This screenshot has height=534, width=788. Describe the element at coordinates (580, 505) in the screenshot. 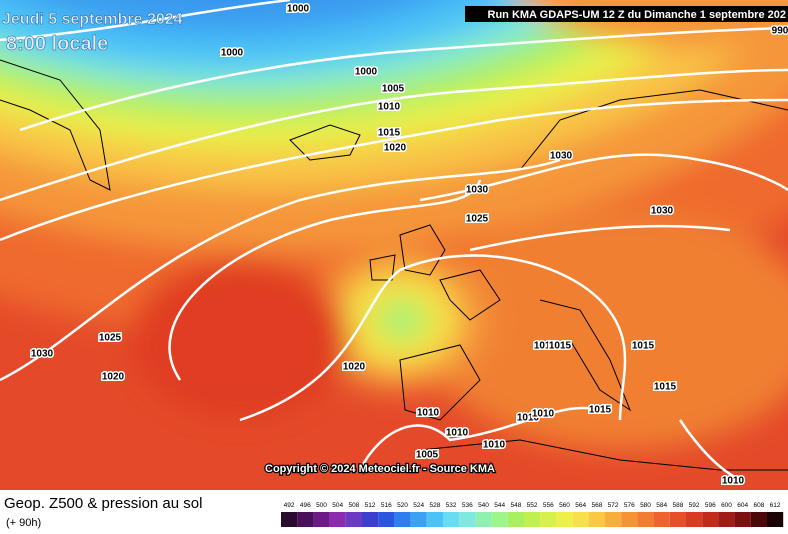

I see `scale-label: 564` at that location.